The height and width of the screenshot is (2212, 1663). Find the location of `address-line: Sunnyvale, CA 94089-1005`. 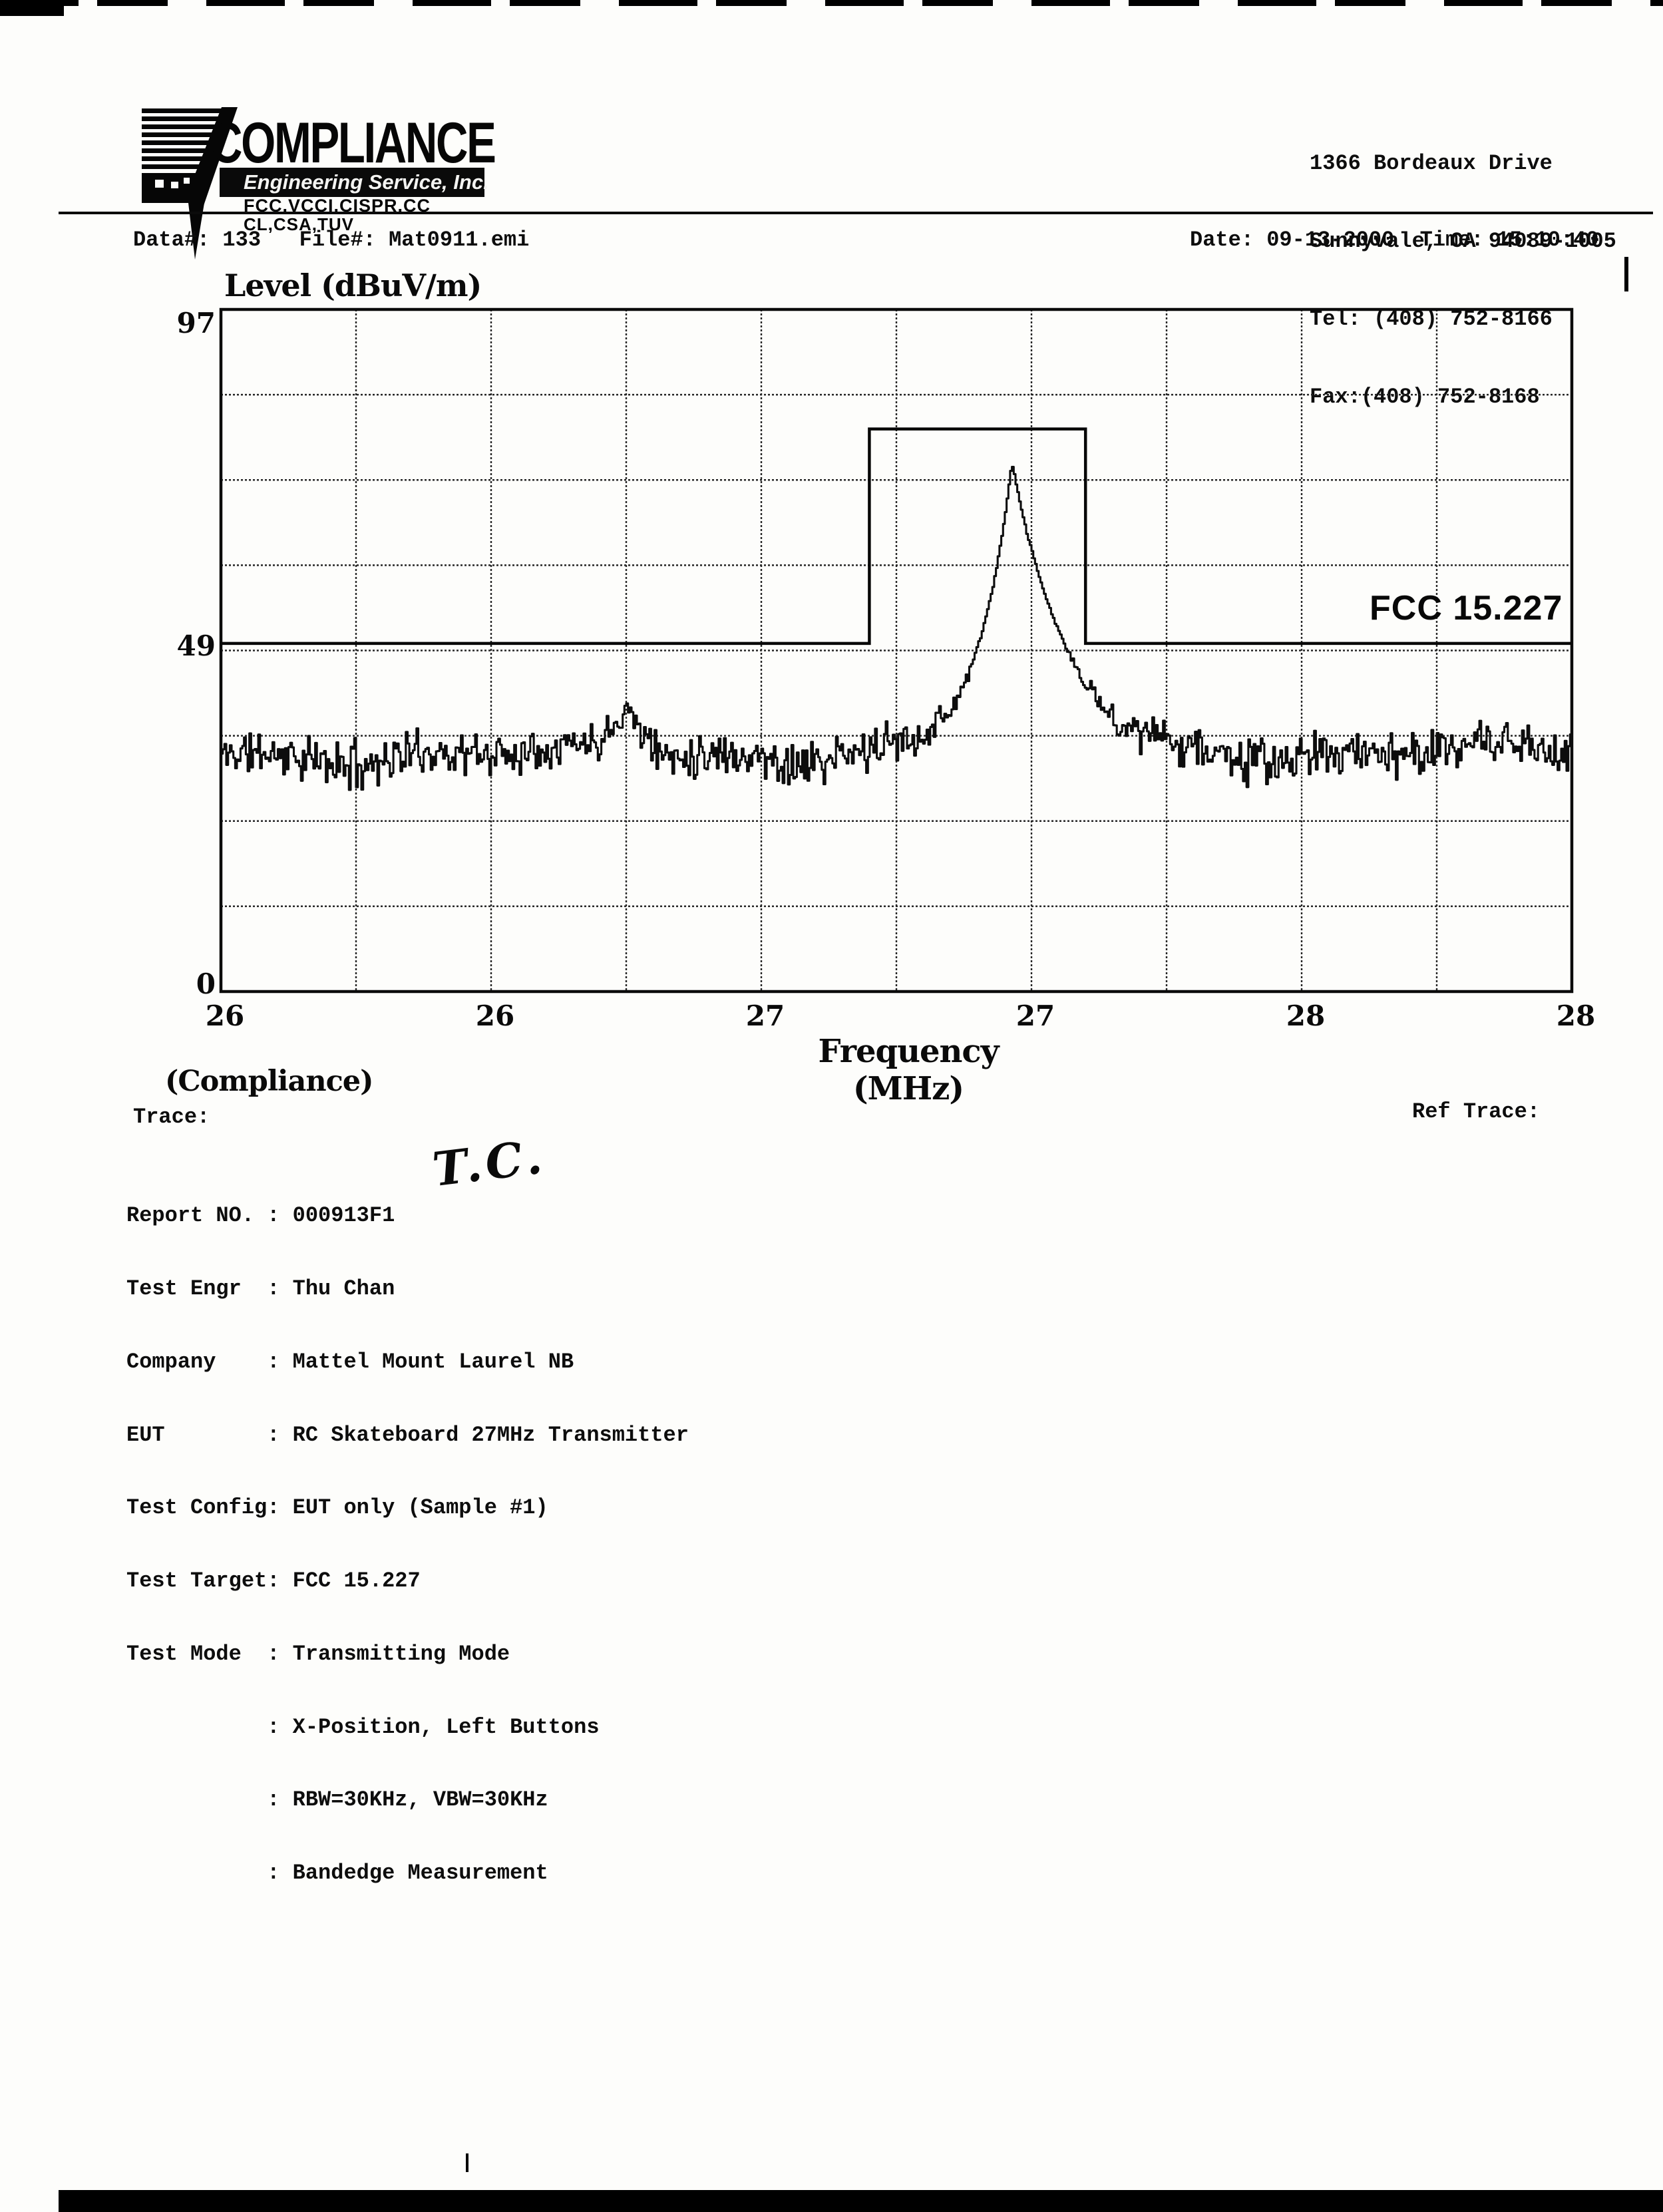

address-line: Sunnyvale, CA 94089-1005 is located at coordinates (1463, 241).